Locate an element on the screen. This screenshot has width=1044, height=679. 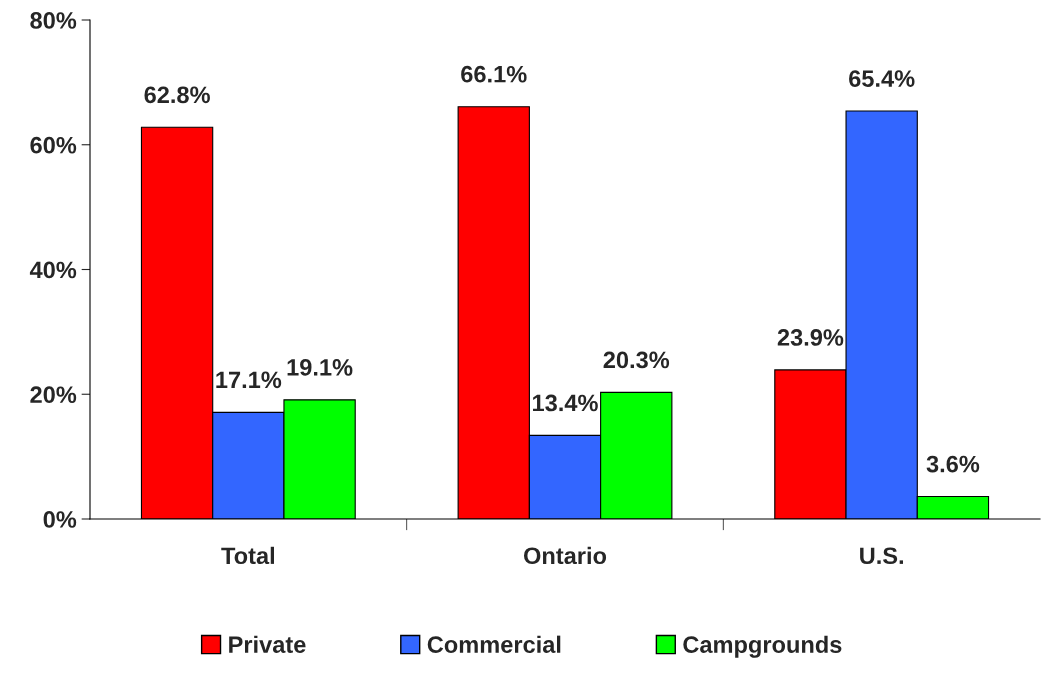
legend-label: Commercial is located at coordinates (494, 644).